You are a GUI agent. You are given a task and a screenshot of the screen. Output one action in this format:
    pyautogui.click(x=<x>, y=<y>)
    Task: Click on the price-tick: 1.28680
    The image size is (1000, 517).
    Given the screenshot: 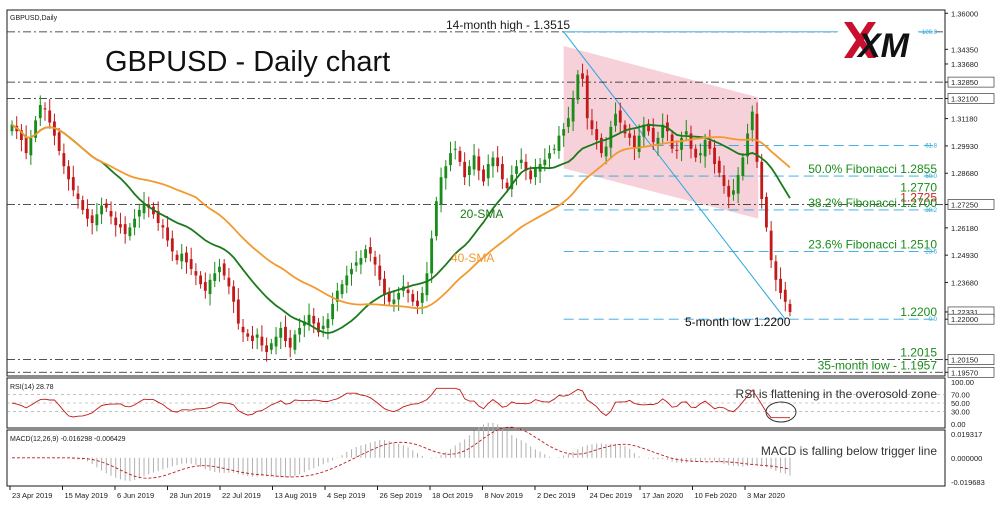 What is the action you would take?
    pyautogui.click(x=961, y=173)
    